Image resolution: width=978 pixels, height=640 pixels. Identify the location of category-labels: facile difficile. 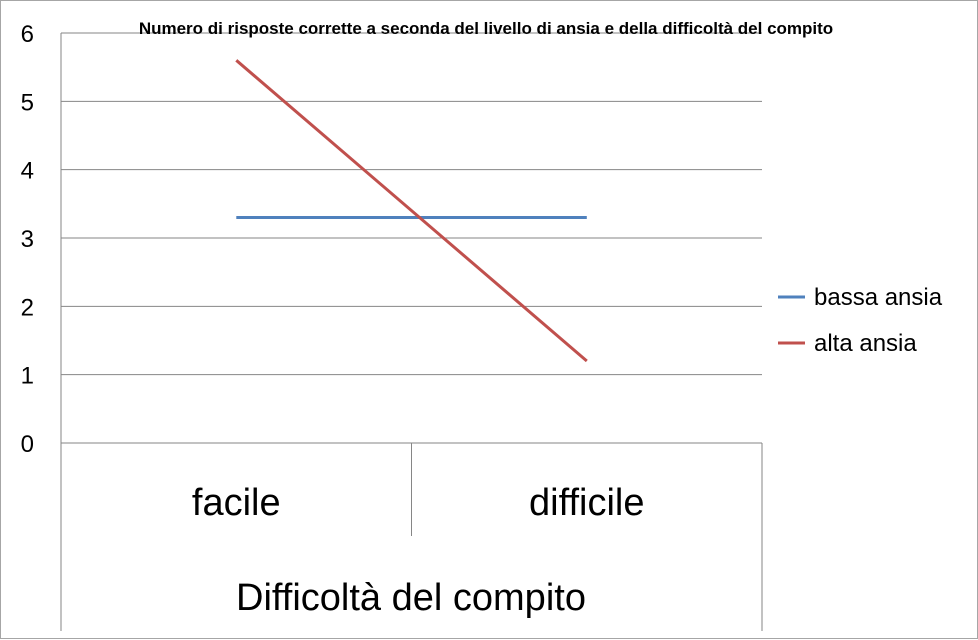
(418, 503).